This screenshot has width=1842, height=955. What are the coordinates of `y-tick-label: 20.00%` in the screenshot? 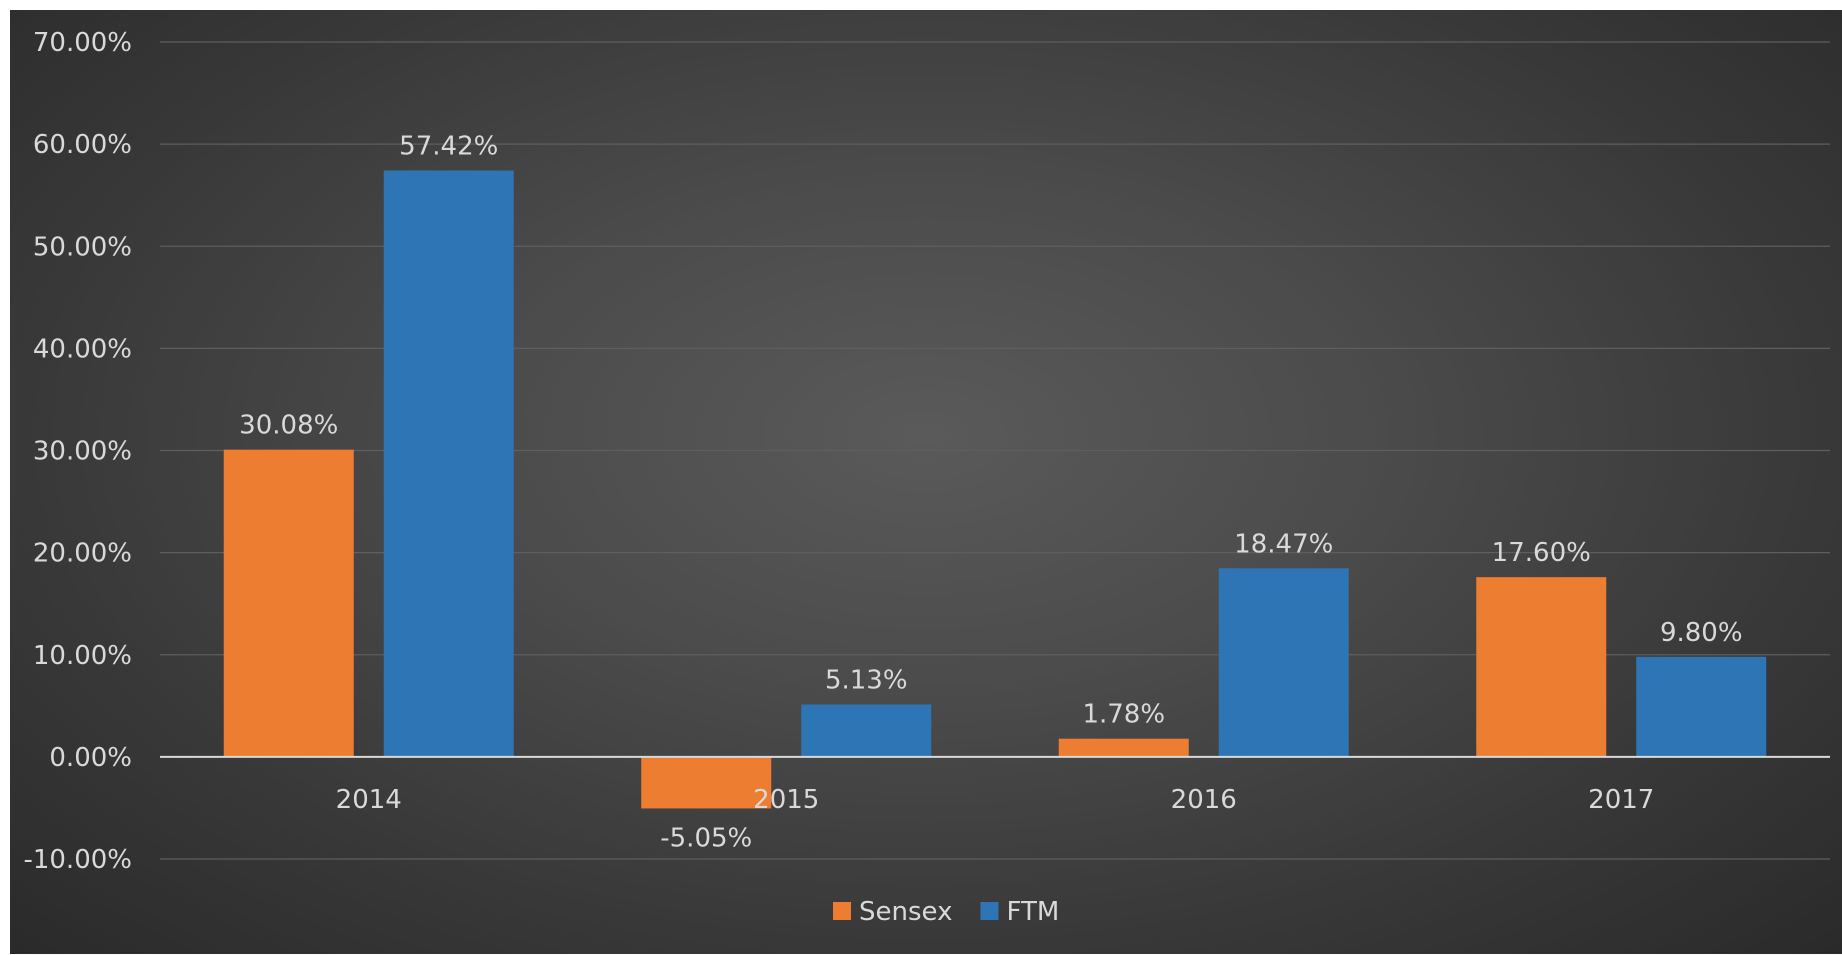 It's located at (82, 554).